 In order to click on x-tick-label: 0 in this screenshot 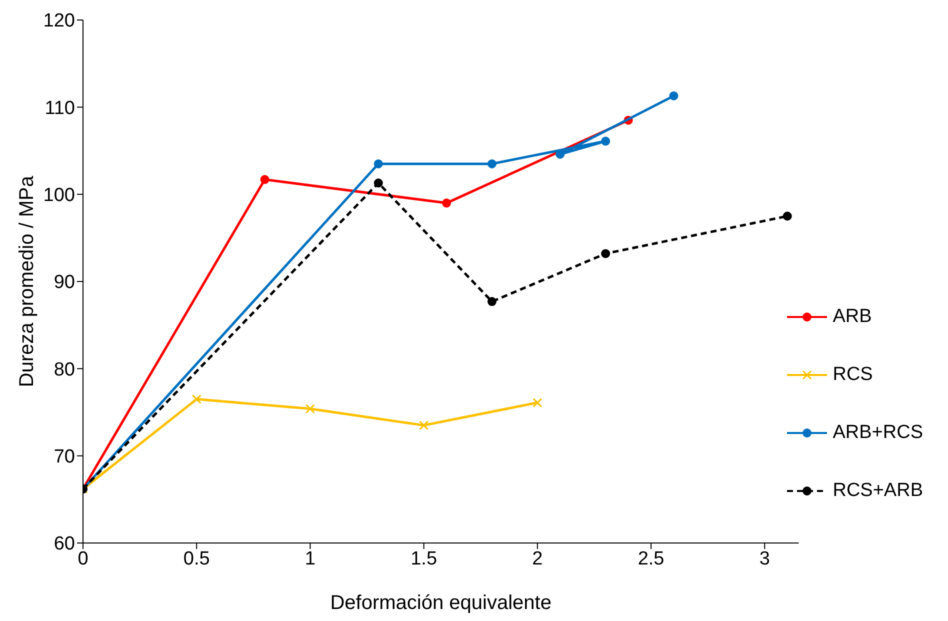, I will do `click(83, 559)`.